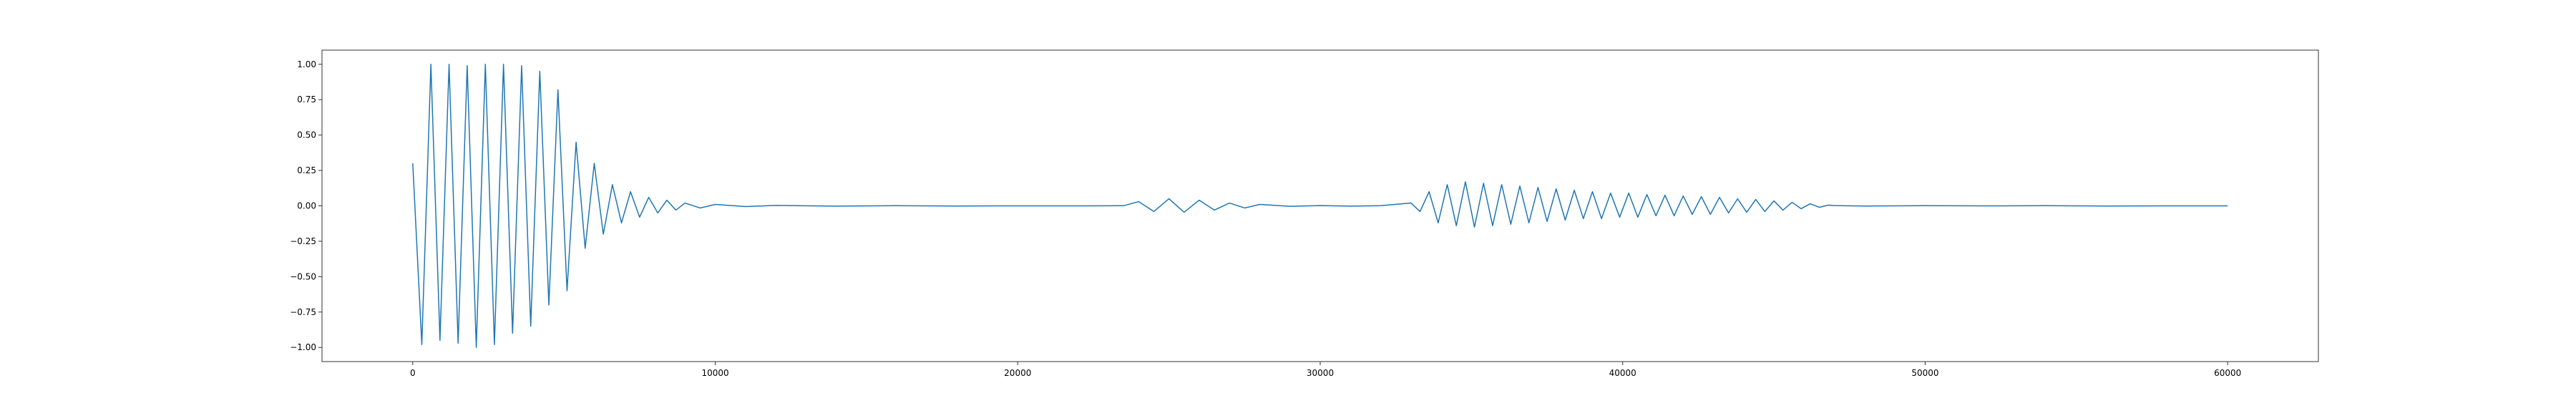 The height and width of the screenshot is (416, 2576). What do you see at coordinates (303, 347) in the screenshot?
I see `y-tick-label: −1.00` at bounding box center [303, 347].